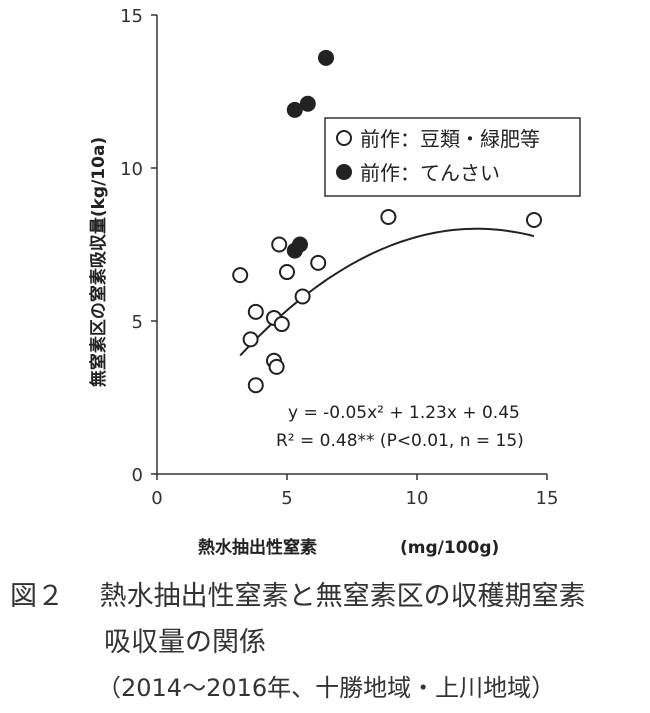  What do you see at coordinates (298, 596) in the screenshot?
I see `figure-caption-line1: 図２ 熱水抽出性窒素と無窒素区の収穫期窒素` at bounding box center [298, 596].